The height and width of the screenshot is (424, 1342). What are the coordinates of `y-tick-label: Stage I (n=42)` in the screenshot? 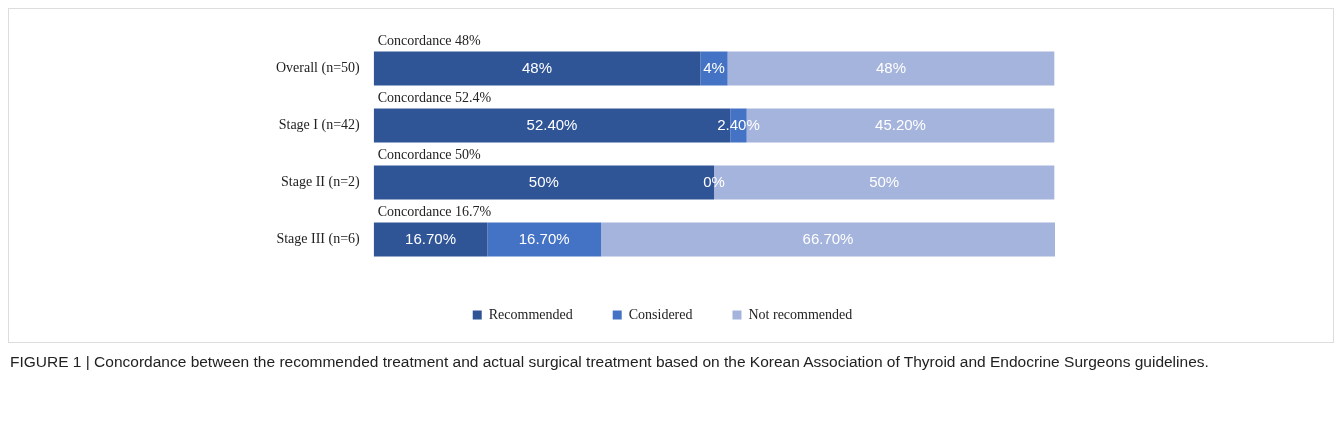 It's located at (319, 125).